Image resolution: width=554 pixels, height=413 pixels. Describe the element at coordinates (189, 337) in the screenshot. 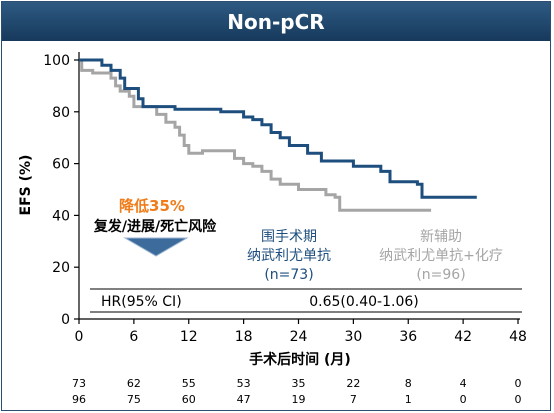

I see `x-tick-label: 12` at that location.